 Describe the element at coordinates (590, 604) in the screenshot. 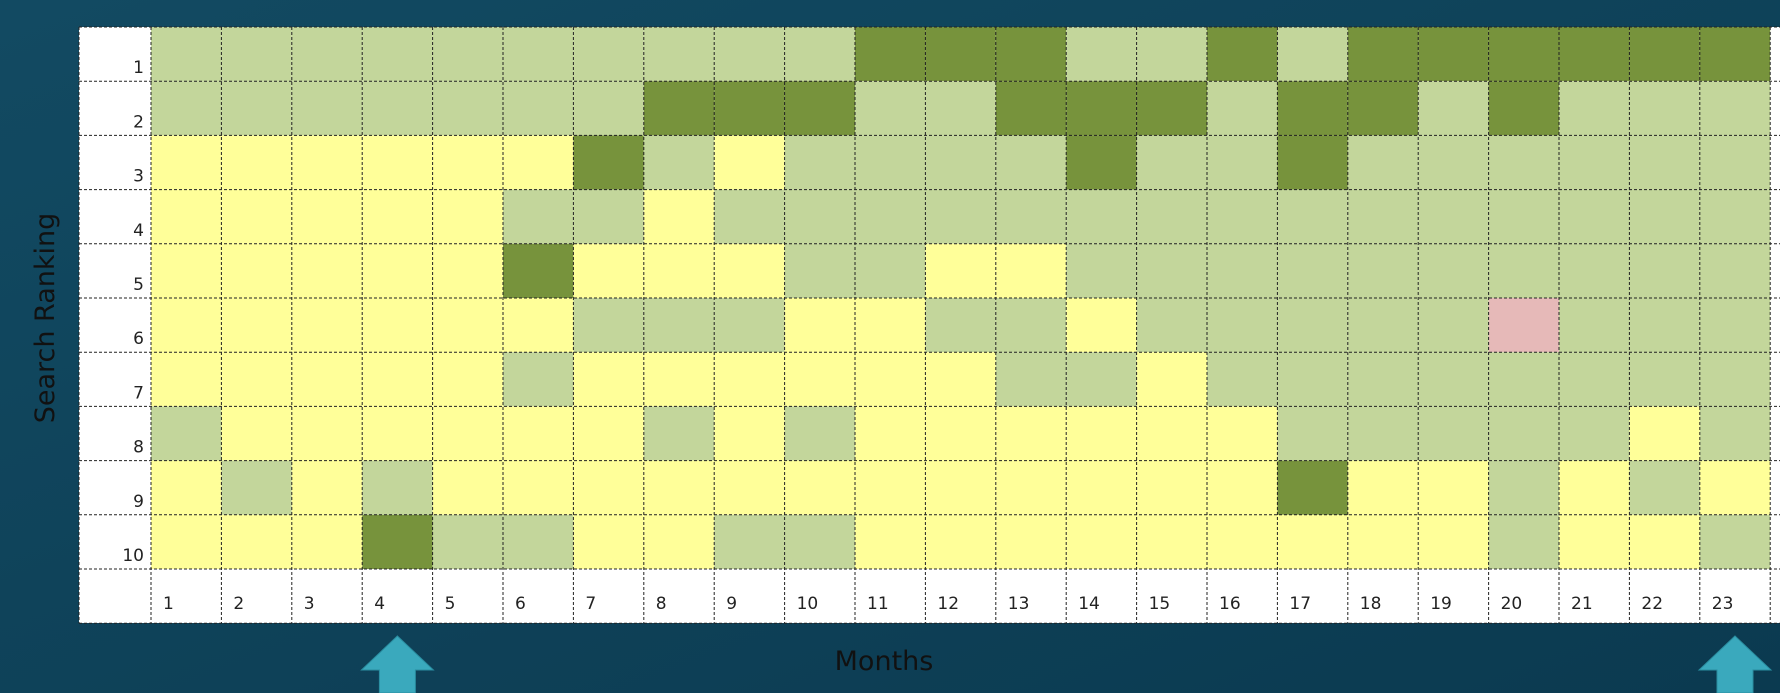

I see `x-tick-label: 7` at that location.